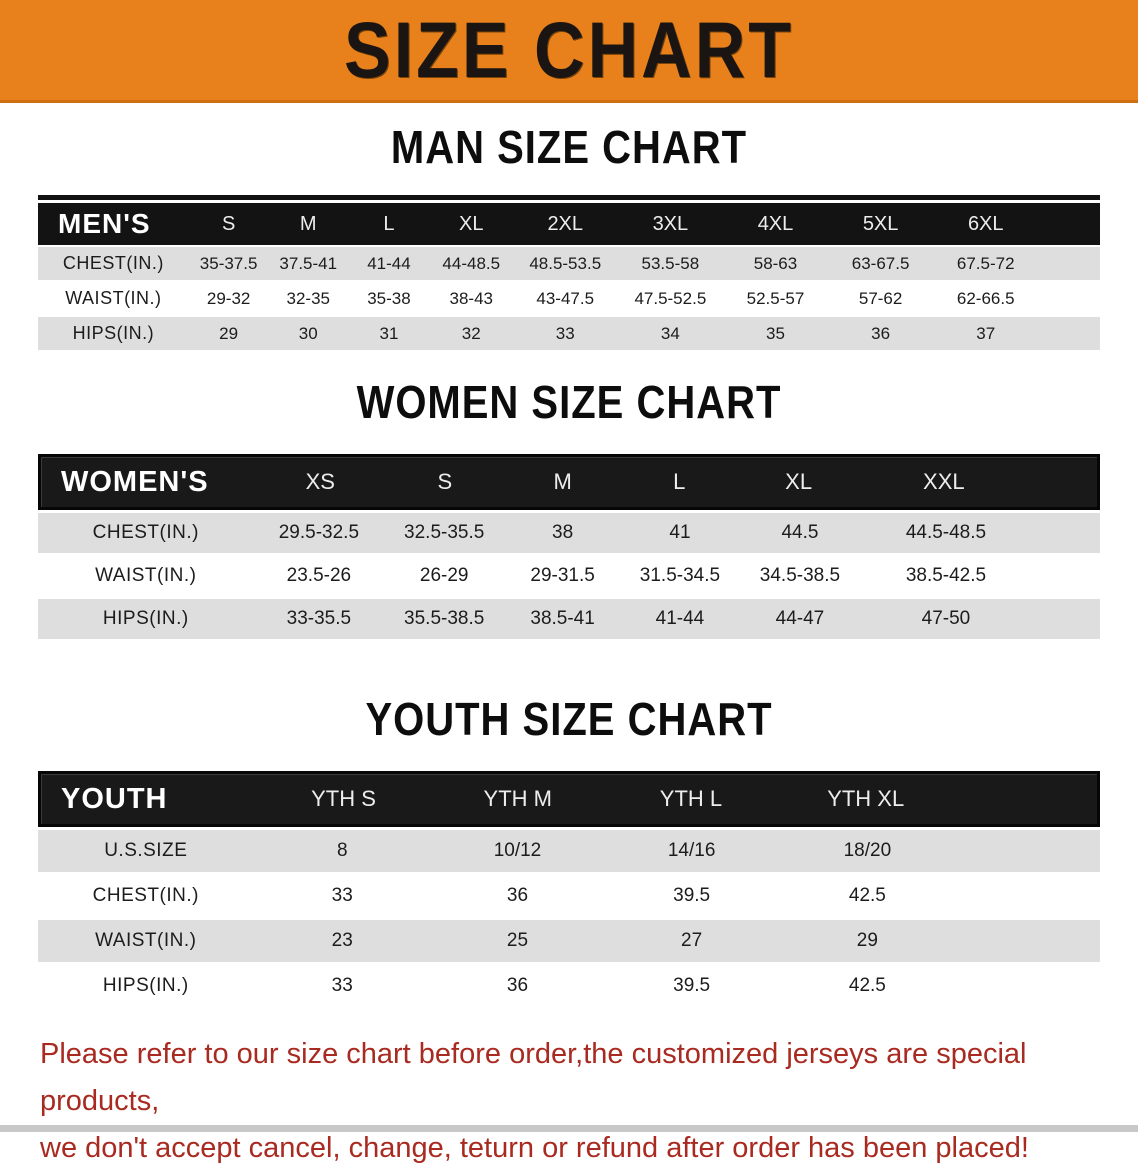  What do you see at coordinates (867, 850) in the screenshot?
I see `data-cell: 18/20` at bounding box center [867, 850].